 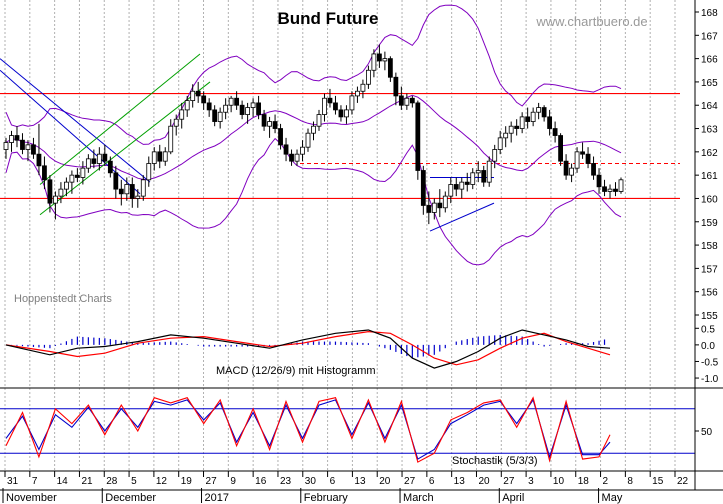 What do you see at coordinates (385, 481) in the screenshot?
I see `x-tick-label: 20` at bounding box center [385, 481].